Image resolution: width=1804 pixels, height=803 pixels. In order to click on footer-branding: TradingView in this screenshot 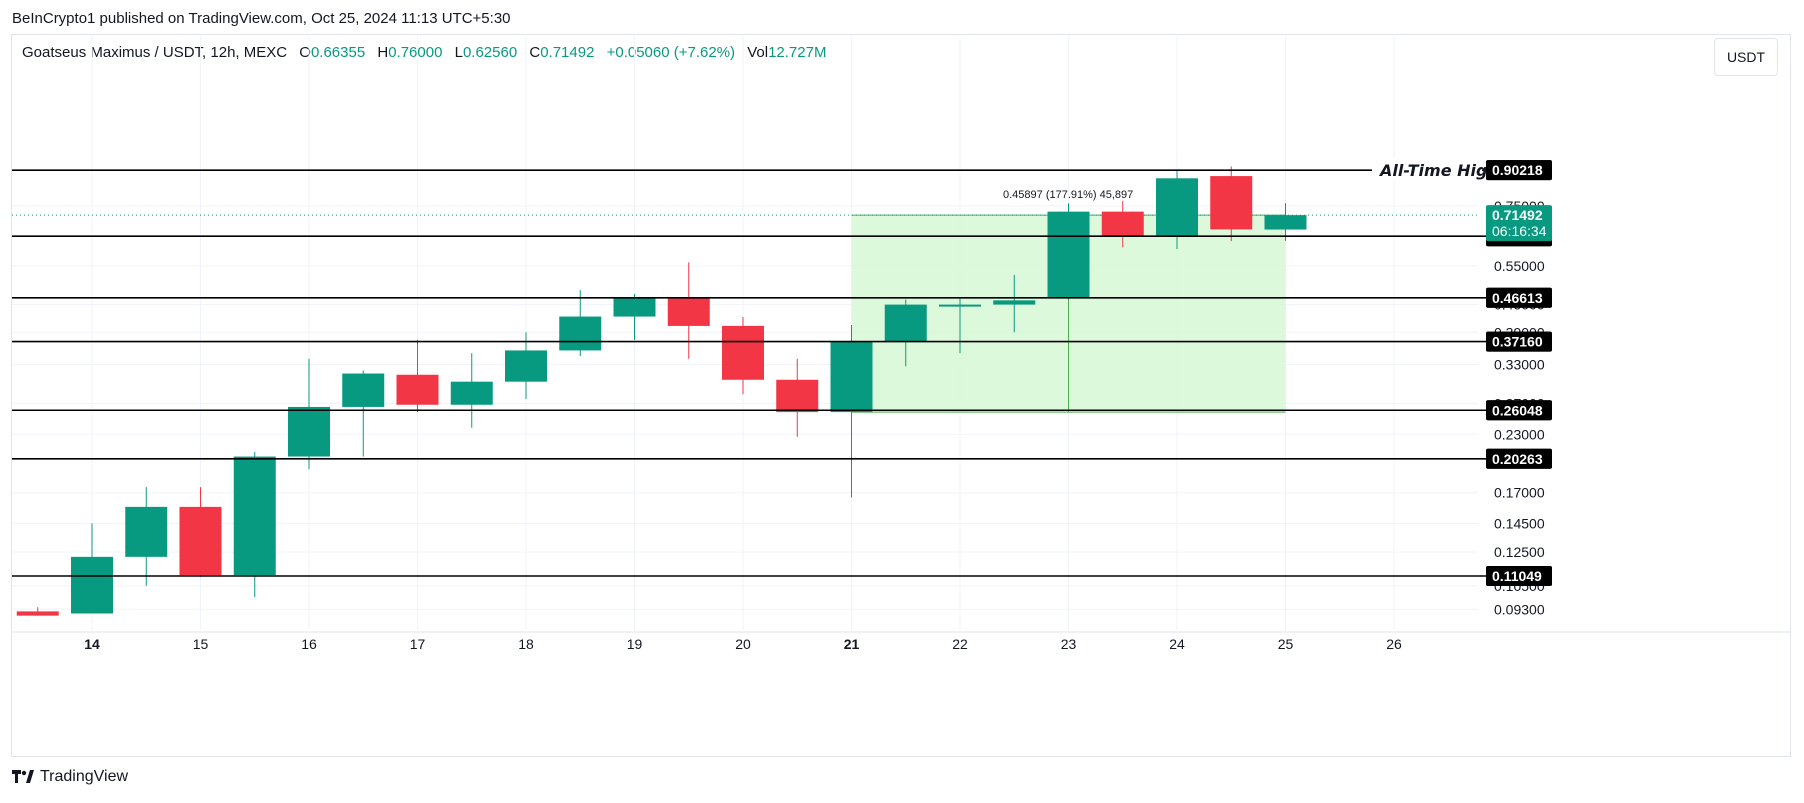, I will do `click(70, 777)`.